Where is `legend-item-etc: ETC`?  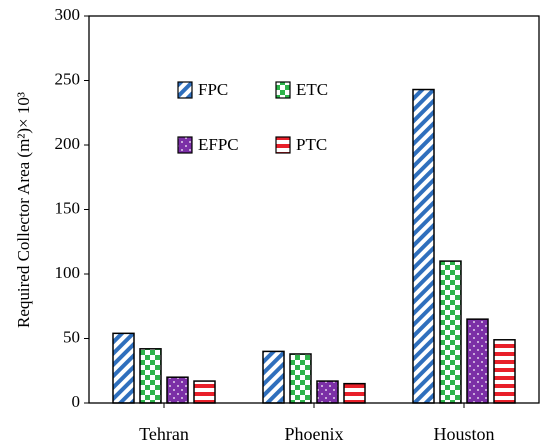 legend-item-etc: ETC is located at coordinates (301, 89).